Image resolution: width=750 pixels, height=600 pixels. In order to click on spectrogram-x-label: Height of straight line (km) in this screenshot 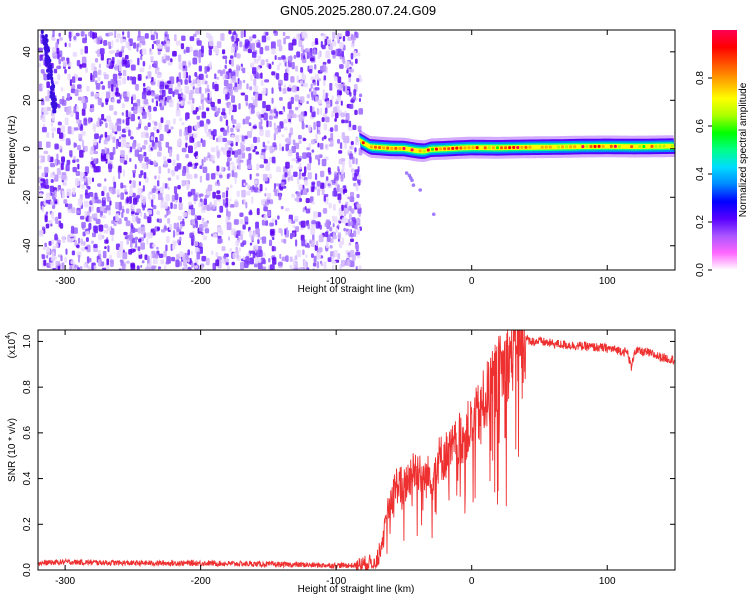, I will do `click(356, 289)`.